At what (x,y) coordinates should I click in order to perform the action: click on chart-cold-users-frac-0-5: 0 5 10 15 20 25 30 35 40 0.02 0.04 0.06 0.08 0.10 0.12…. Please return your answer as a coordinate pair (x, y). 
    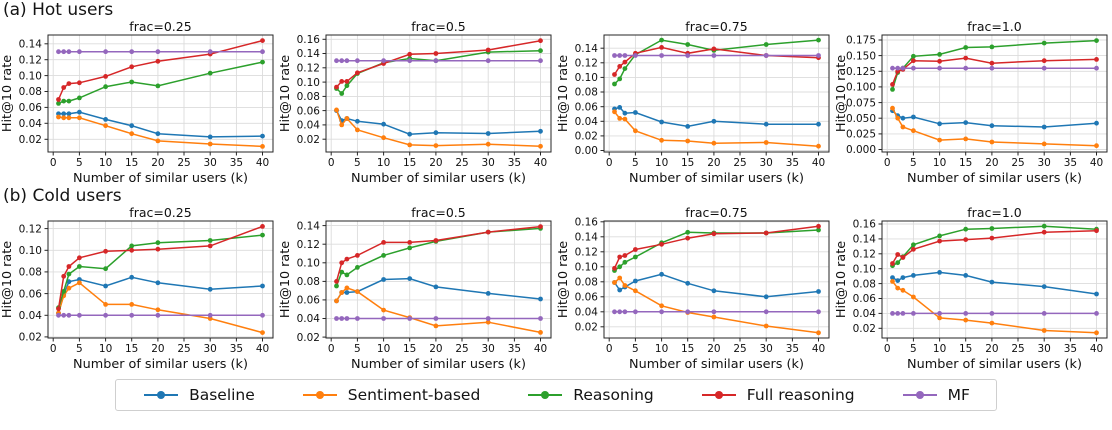
    Looking at the image, I should click on (415, 288).